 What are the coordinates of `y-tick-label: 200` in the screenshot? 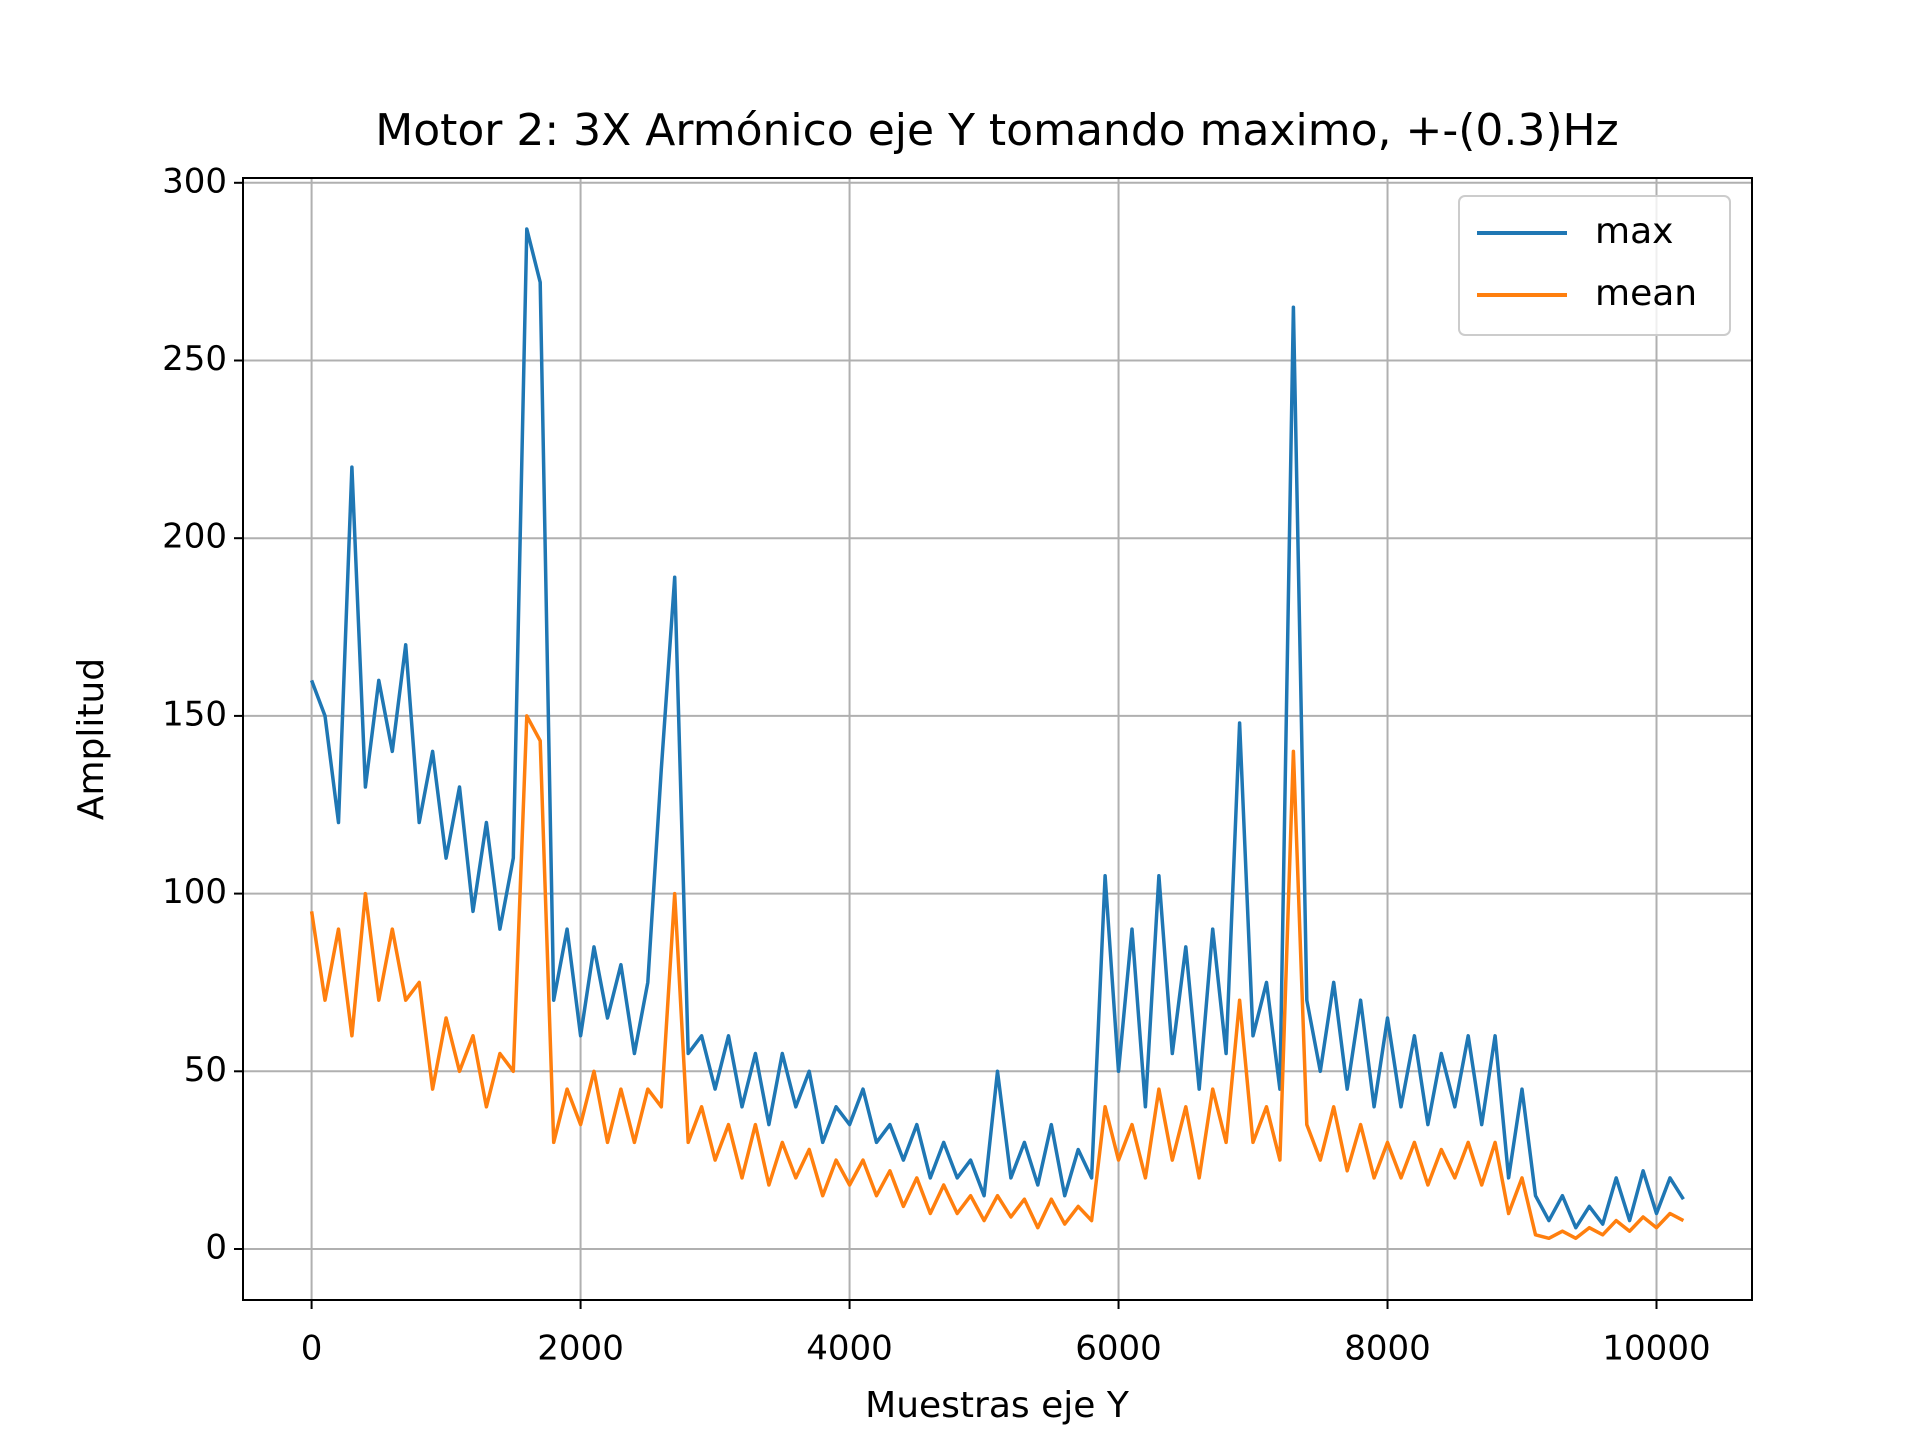 It's located at (194, 537).